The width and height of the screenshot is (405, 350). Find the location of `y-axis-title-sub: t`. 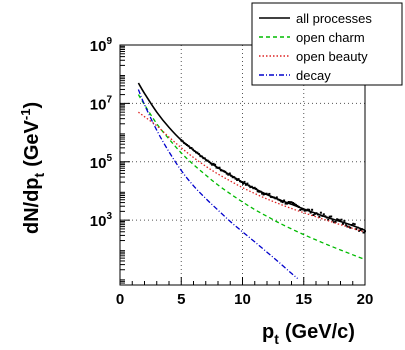

y-axis-title-sub: t is located at coordinates (39, 174).